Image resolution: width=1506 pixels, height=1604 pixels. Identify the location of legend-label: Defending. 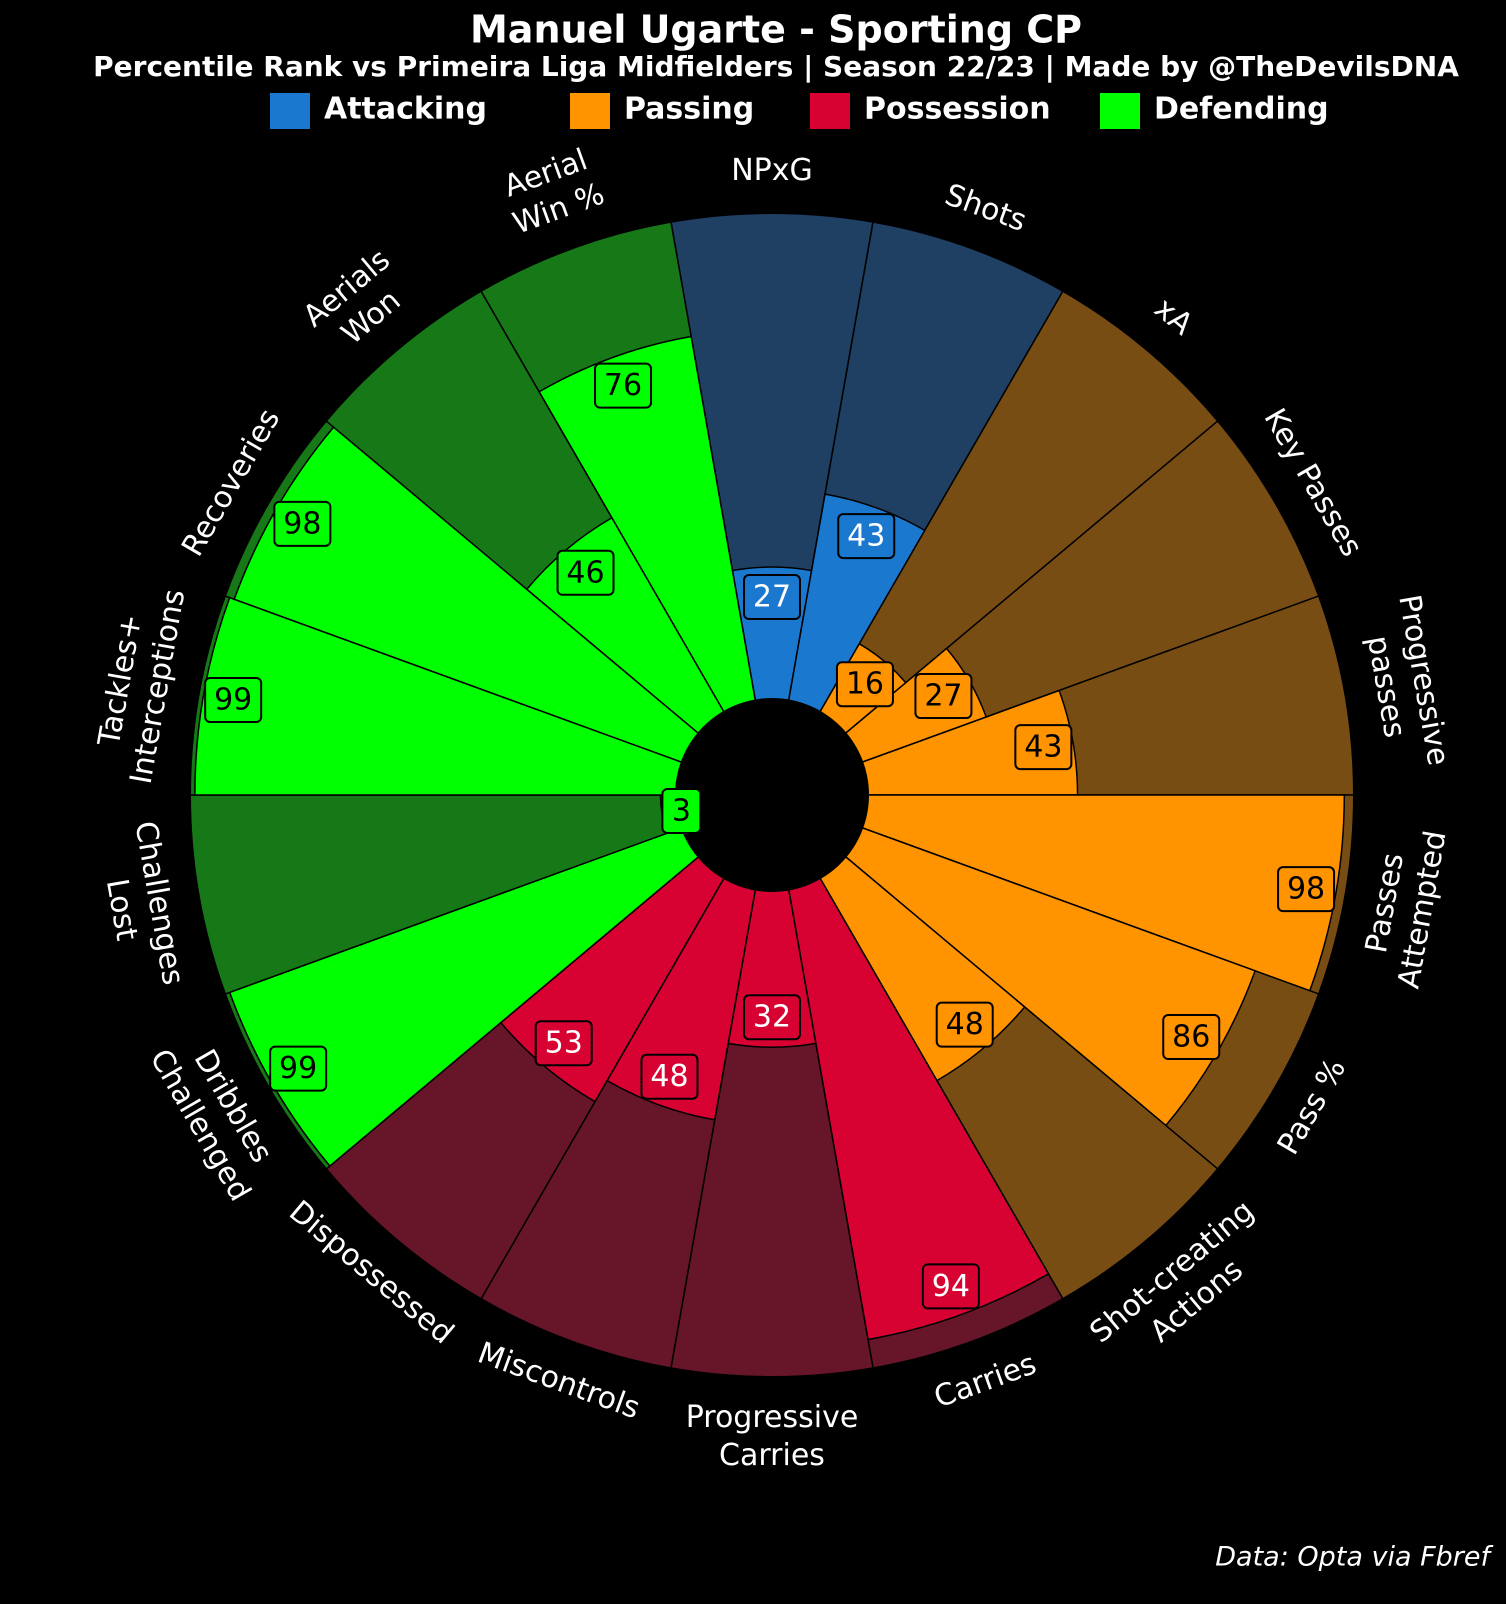
(1241, 109).